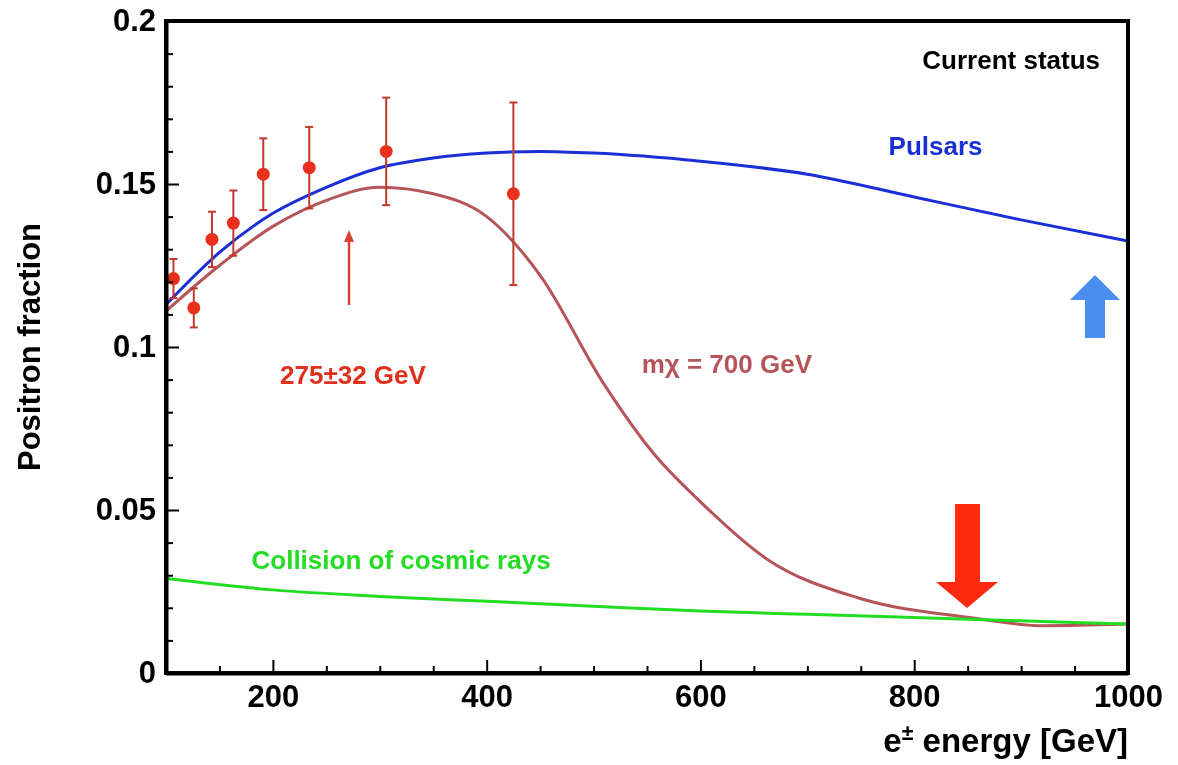 This screenshot has height=765, width=1178. What do you see at coordinates (1128, 697) in the screenshot?
I see `x-tick-label: 1000` at bounding box center [1128, 697].